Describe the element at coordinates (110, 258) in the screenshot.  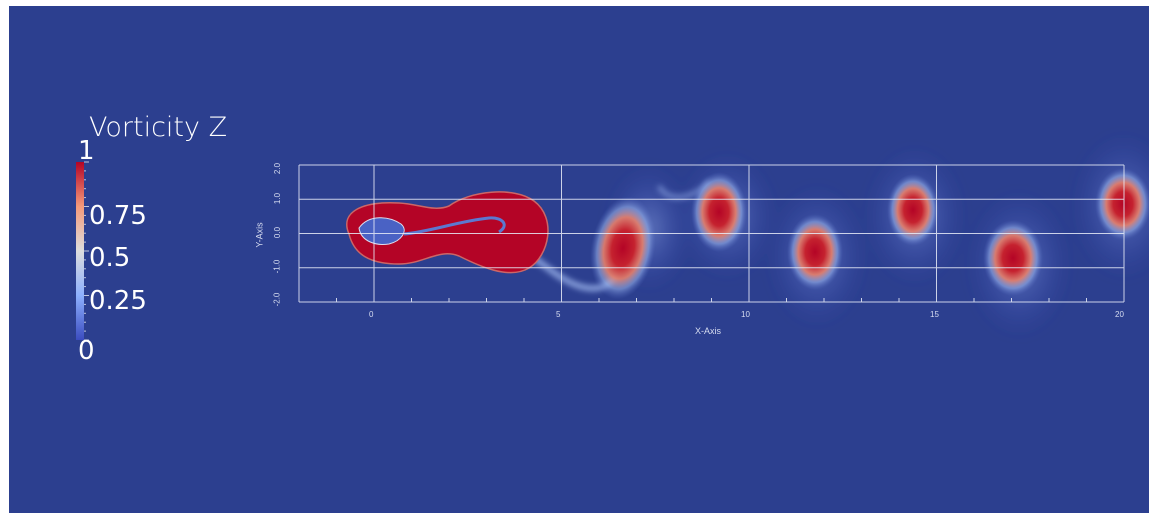
I see `colorbar-label-050: 0.5` at that location.